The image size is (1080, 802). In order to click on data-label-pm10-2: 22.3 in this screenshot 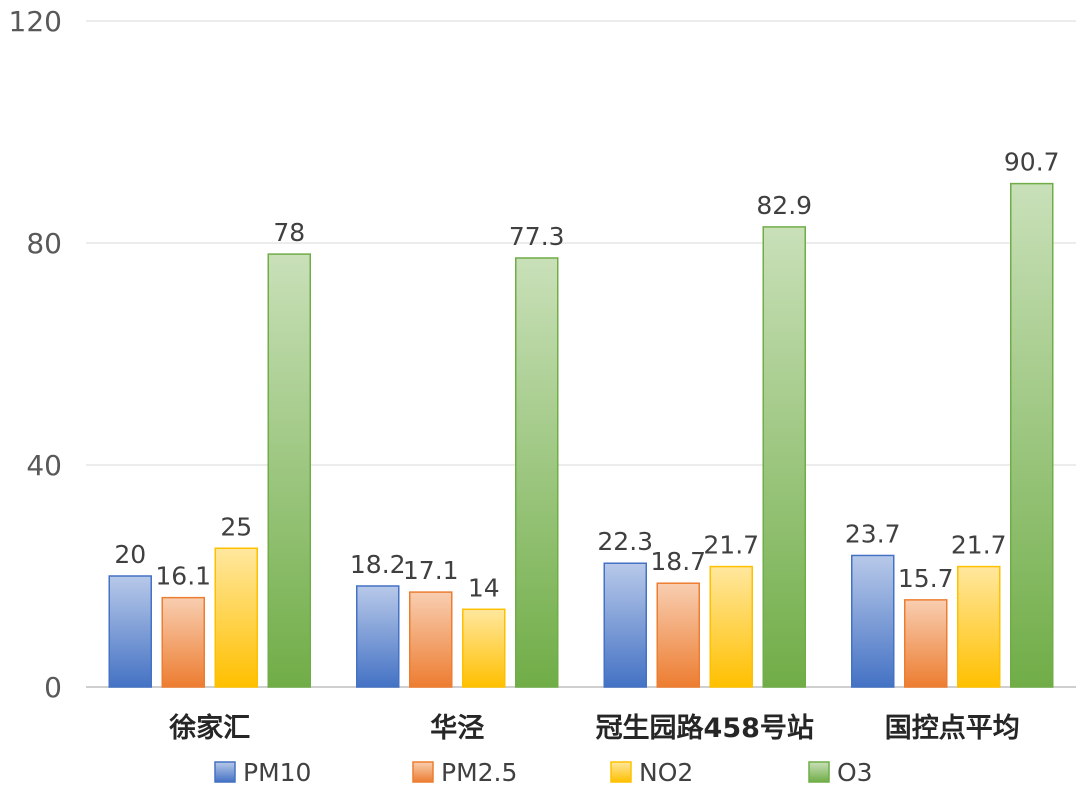, I will do `click(625, 541)`.